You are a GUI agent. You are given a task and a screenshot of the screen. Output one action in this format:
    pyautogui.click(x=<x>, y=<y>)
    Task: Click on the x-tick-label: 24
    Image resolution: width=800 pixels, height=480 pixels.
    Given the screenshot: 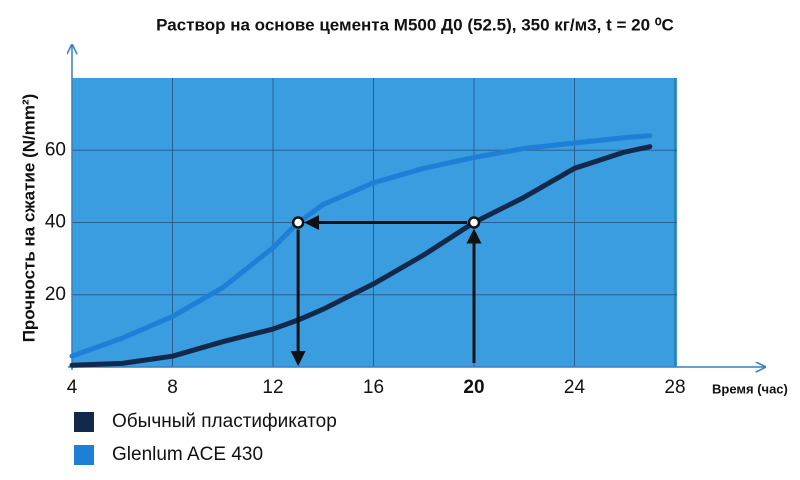 What is the action you would take?
    pyautogui.click(x=575, y=387)
    